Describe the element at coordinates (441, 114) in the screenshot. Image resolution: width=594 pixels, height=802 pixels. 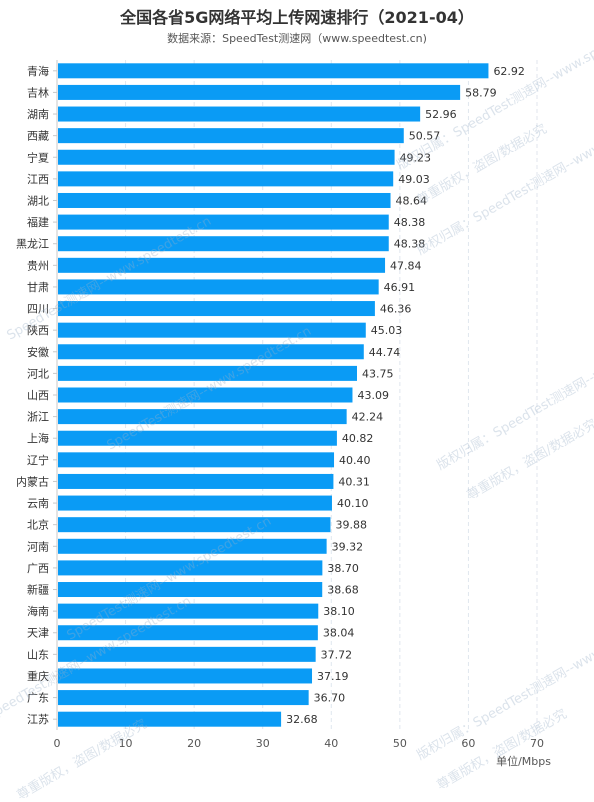
I see `value-label: 52.96` at that location.